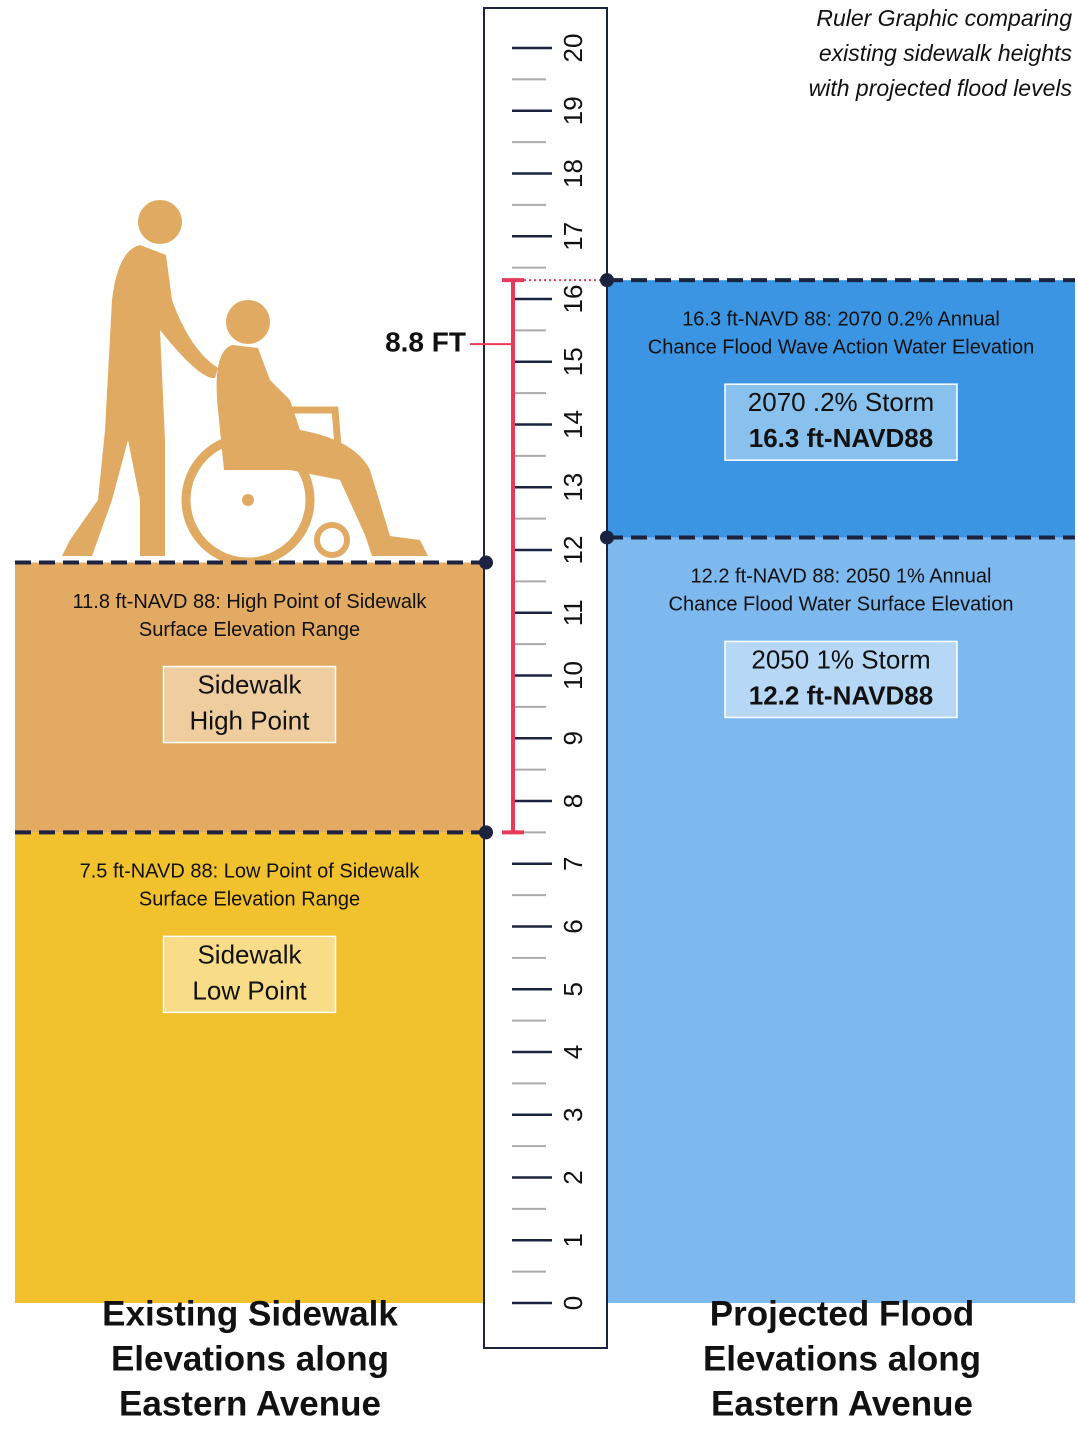 The image size is (1078, 1447). I want to click on ruler-tick-label: 18, so click(573, 173).